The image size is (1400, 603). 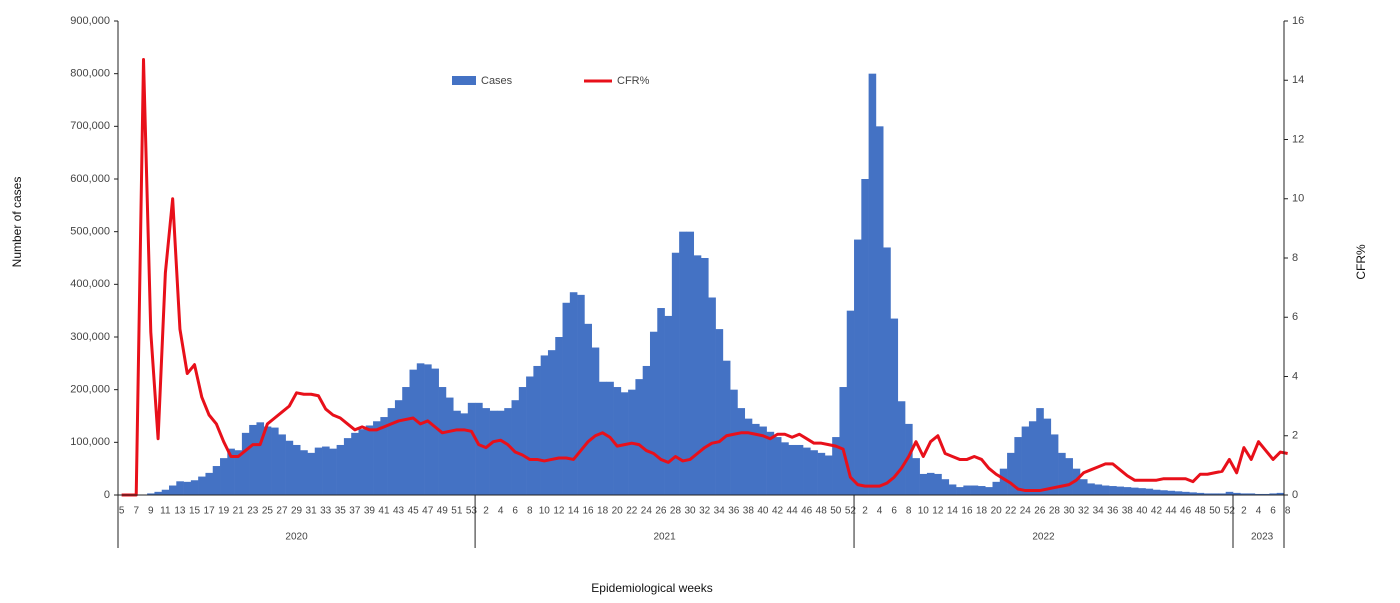 I want to click on x-tick-label: 50, so click(x=1215, y=511).